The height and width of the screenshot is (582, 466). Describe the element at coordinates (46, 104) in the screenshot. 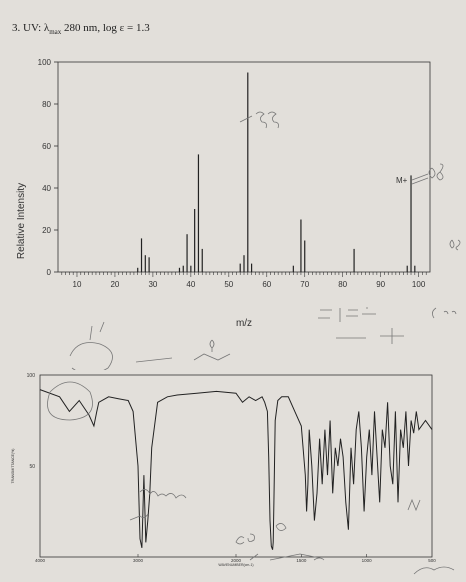

I see `ms-y-tick-label: 80` at that location.